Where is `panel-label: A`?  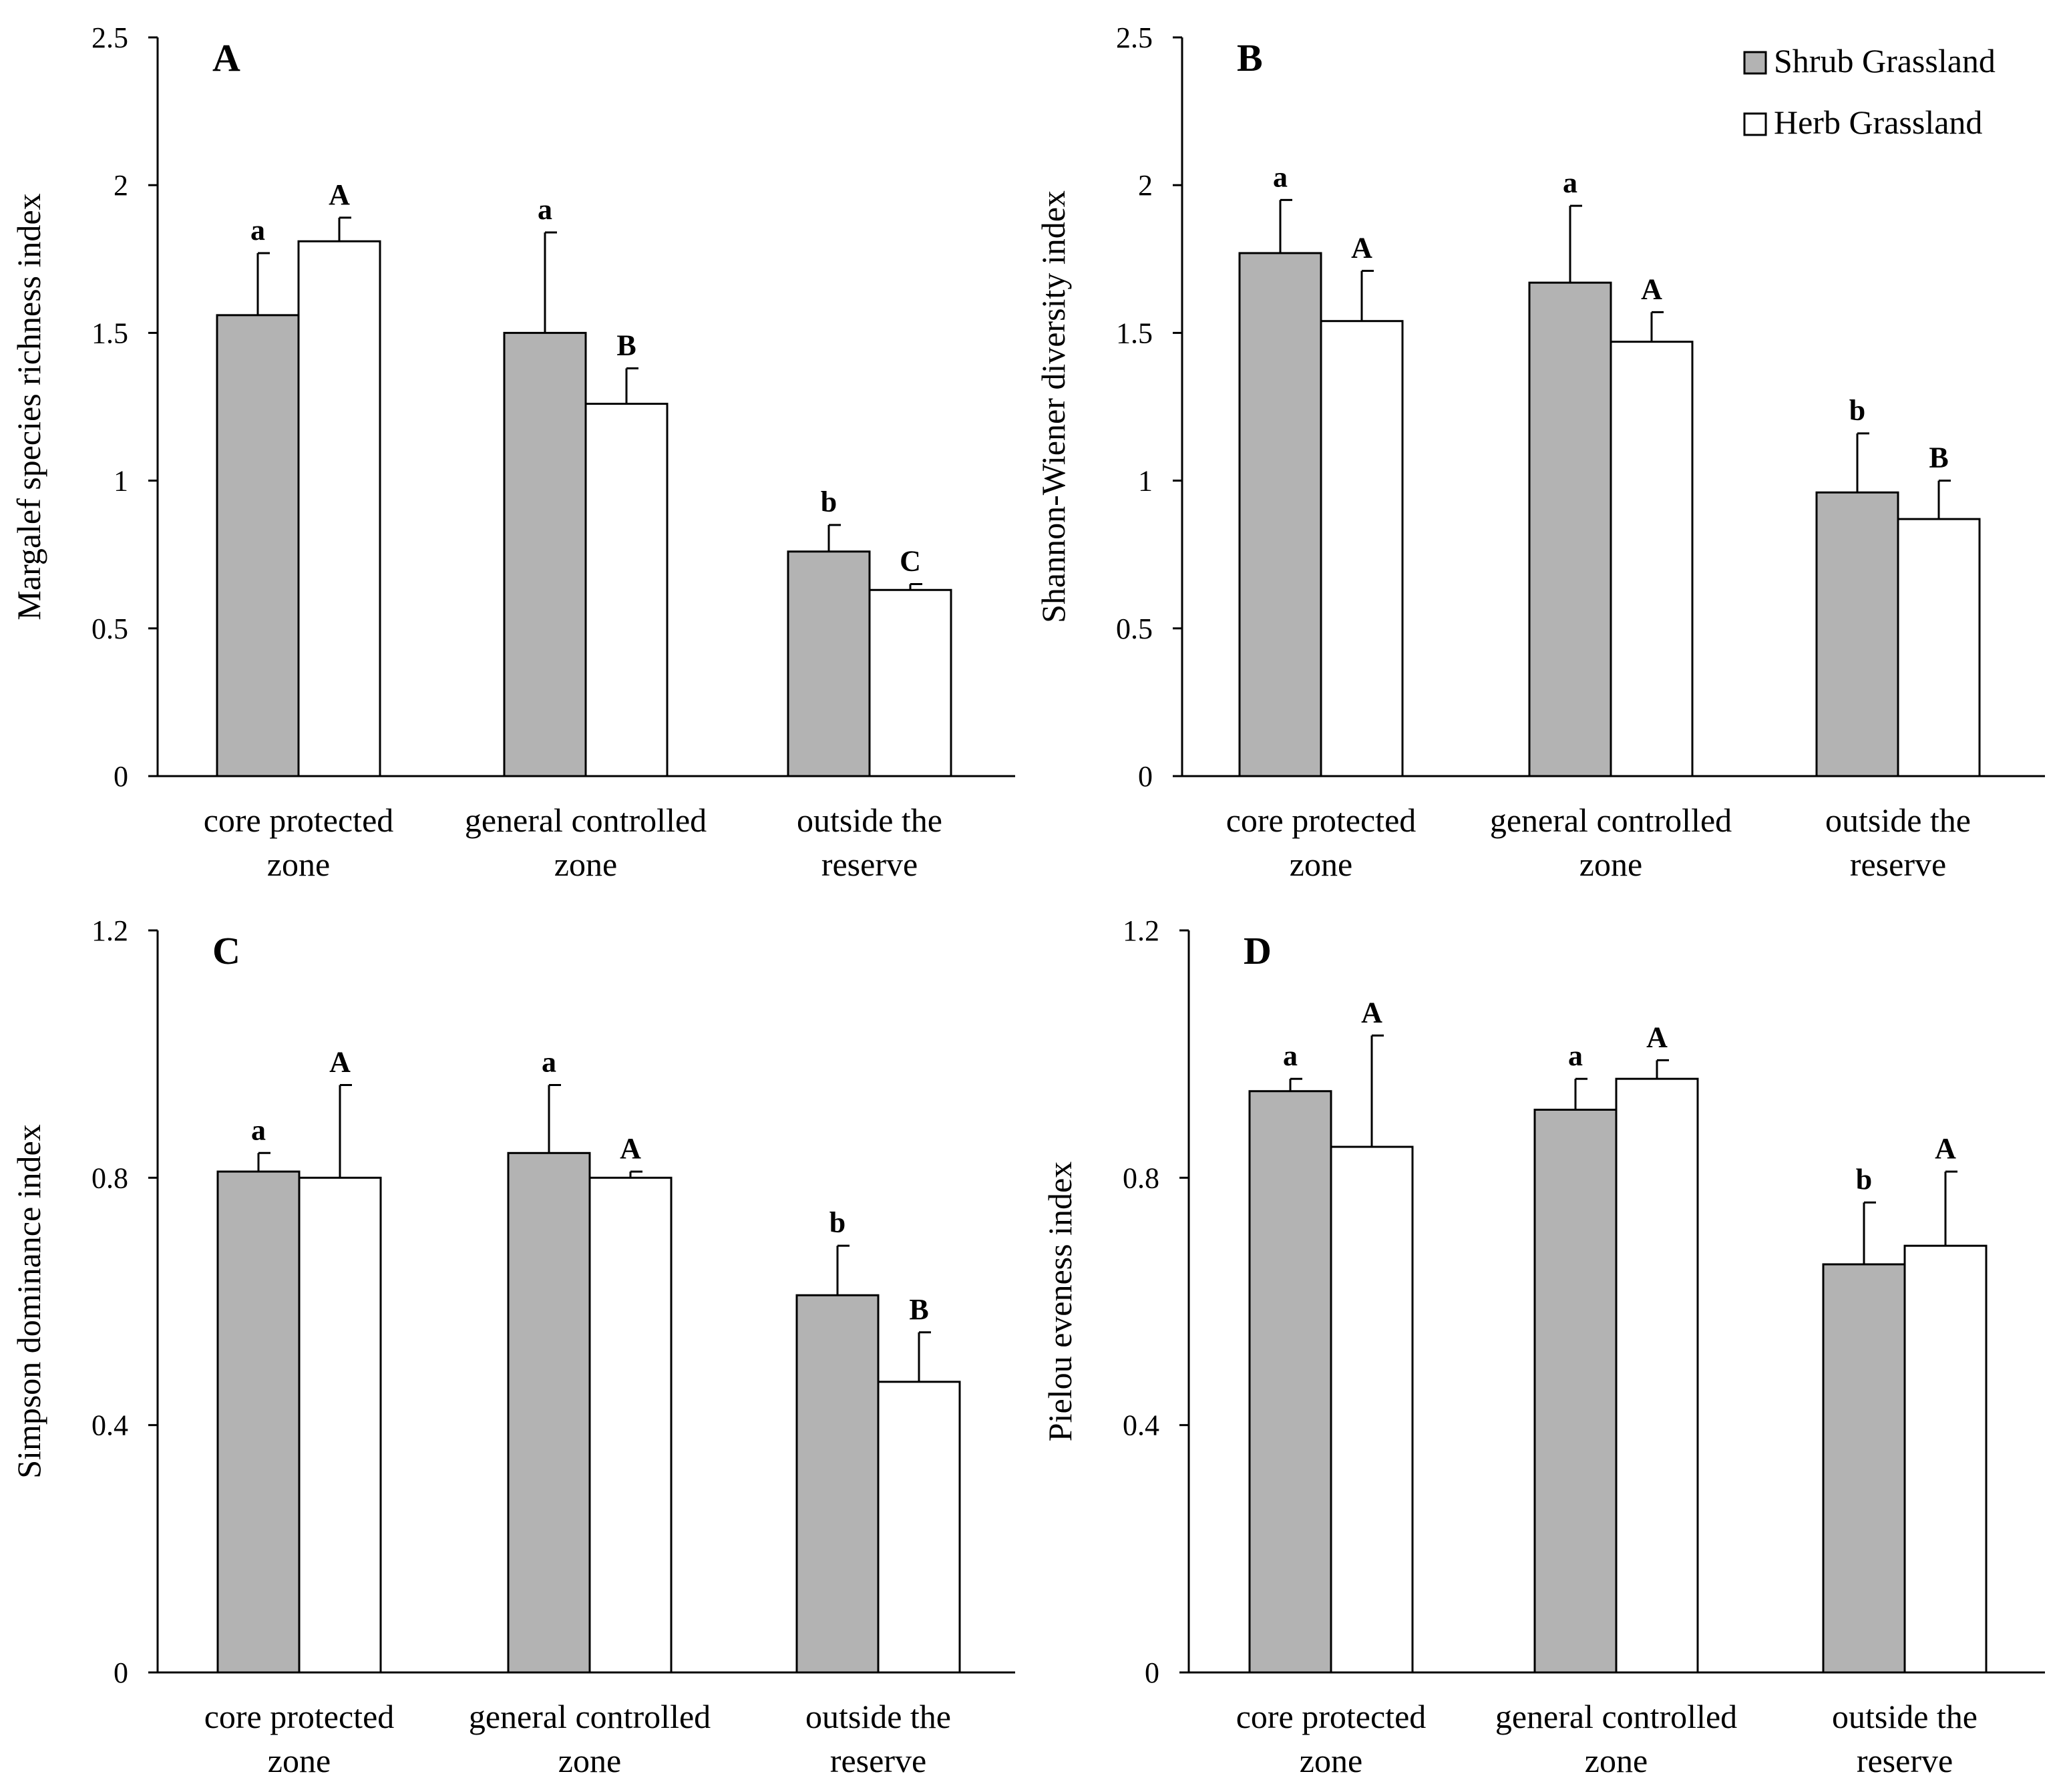 panel-label: A is located at coordinates (226, 57).